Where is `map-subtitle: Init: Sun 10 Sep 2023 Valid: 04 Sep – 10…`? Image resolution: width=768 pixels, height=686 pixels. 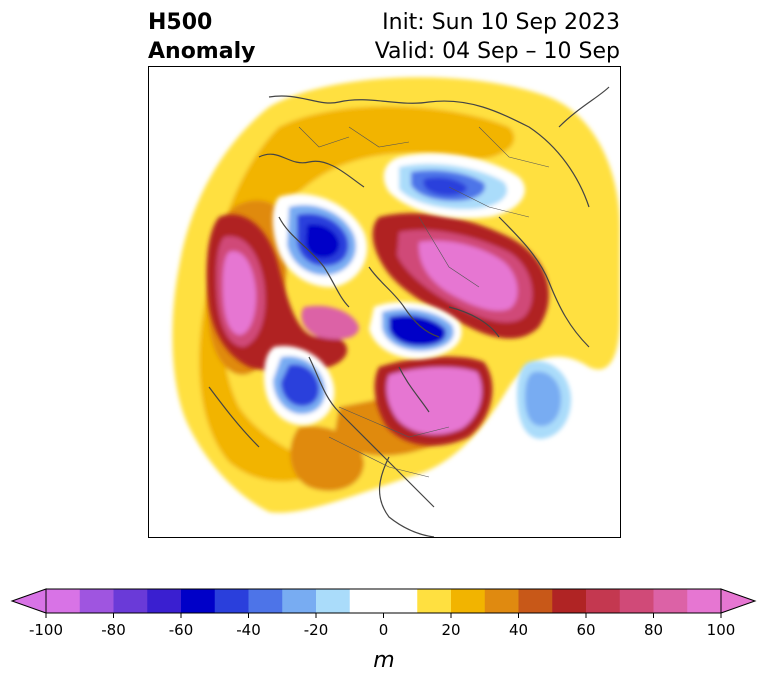
map-subtitle: Init: Sun 10 Sep 2023 Valid: 04 Sep – 10… is located at coordinates (497, 37).